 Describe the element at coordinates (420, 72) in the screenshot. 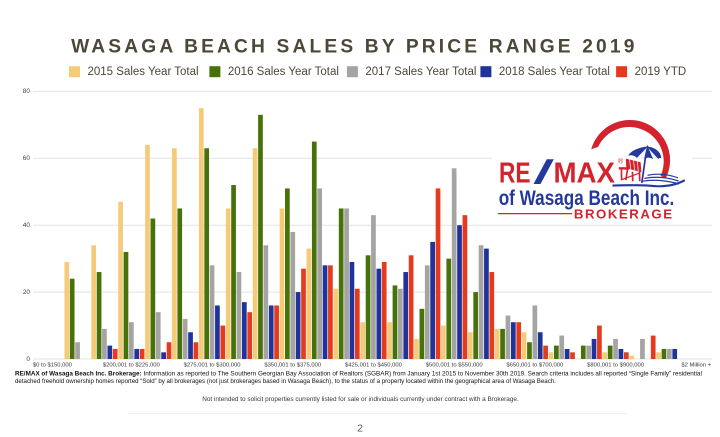

I see `svg-text: 2017 Sales Year Total` at that location.